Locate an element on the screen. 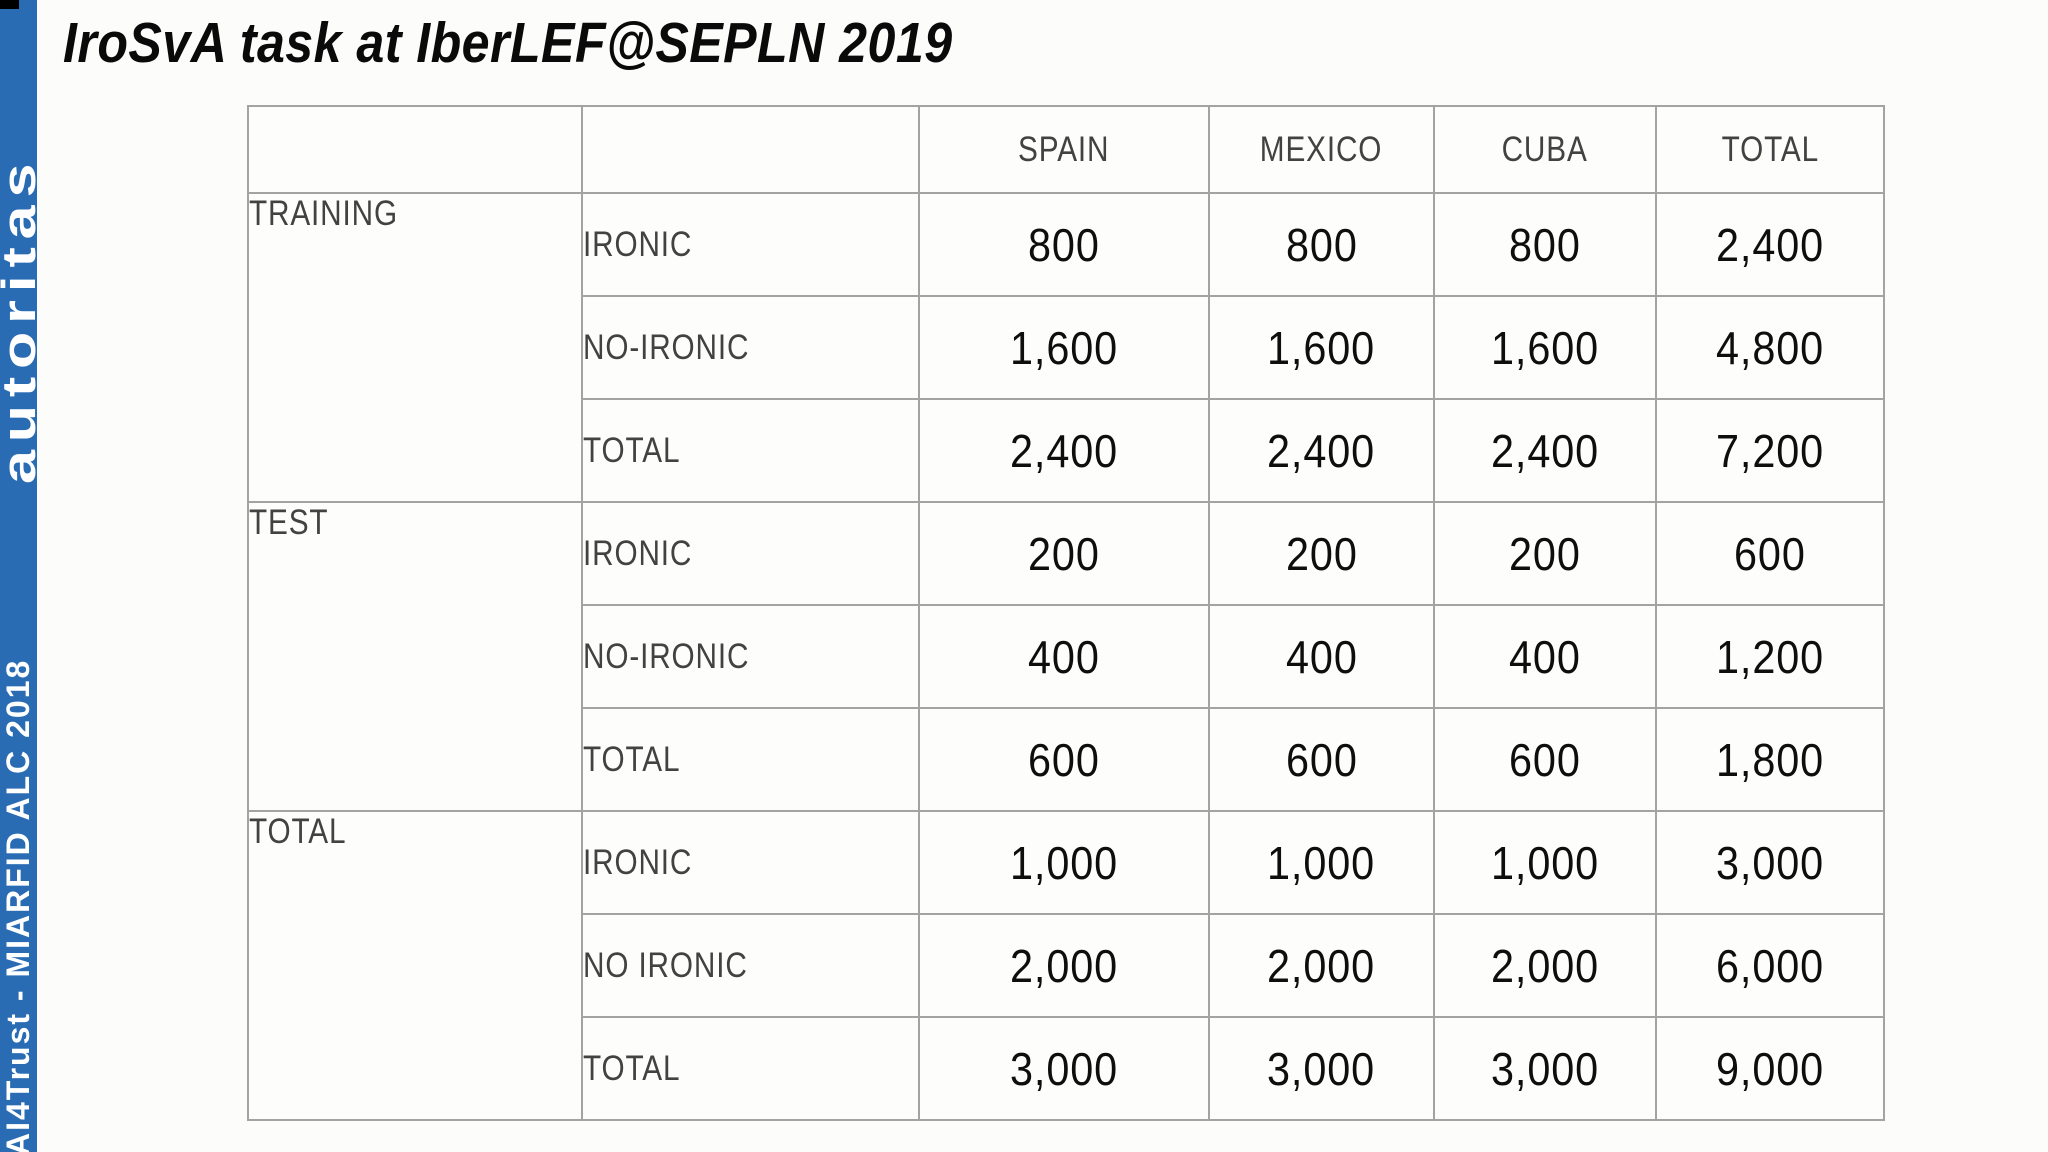 The height and width of the screenshot is (1152, 2048). table-row: TOTAL 600 600 600 1,800 is located at coordinates (1066, 759).